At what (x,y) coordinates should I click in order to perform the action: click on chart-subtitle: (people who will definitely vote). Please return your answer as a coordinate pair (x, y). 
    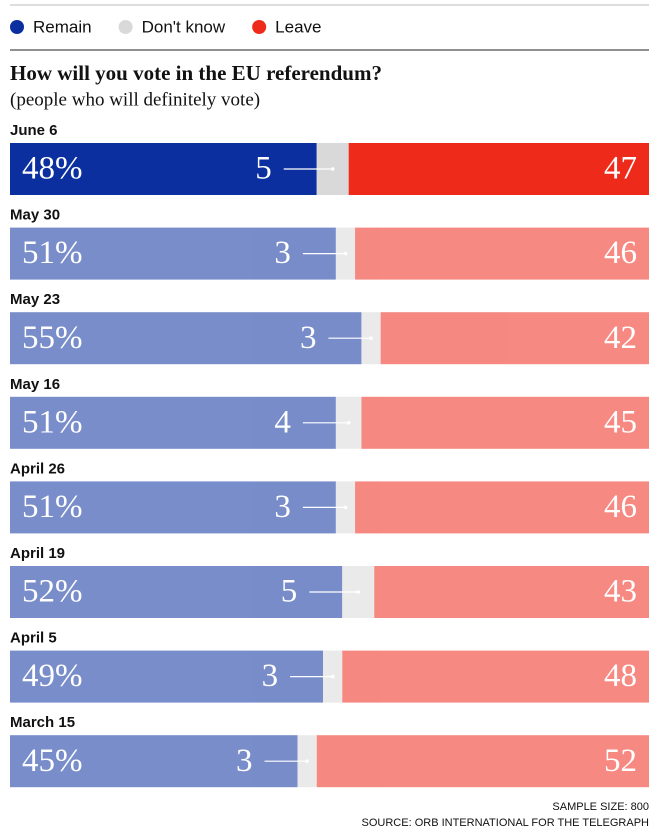
    Looking at the image, I should click on (135, 99).